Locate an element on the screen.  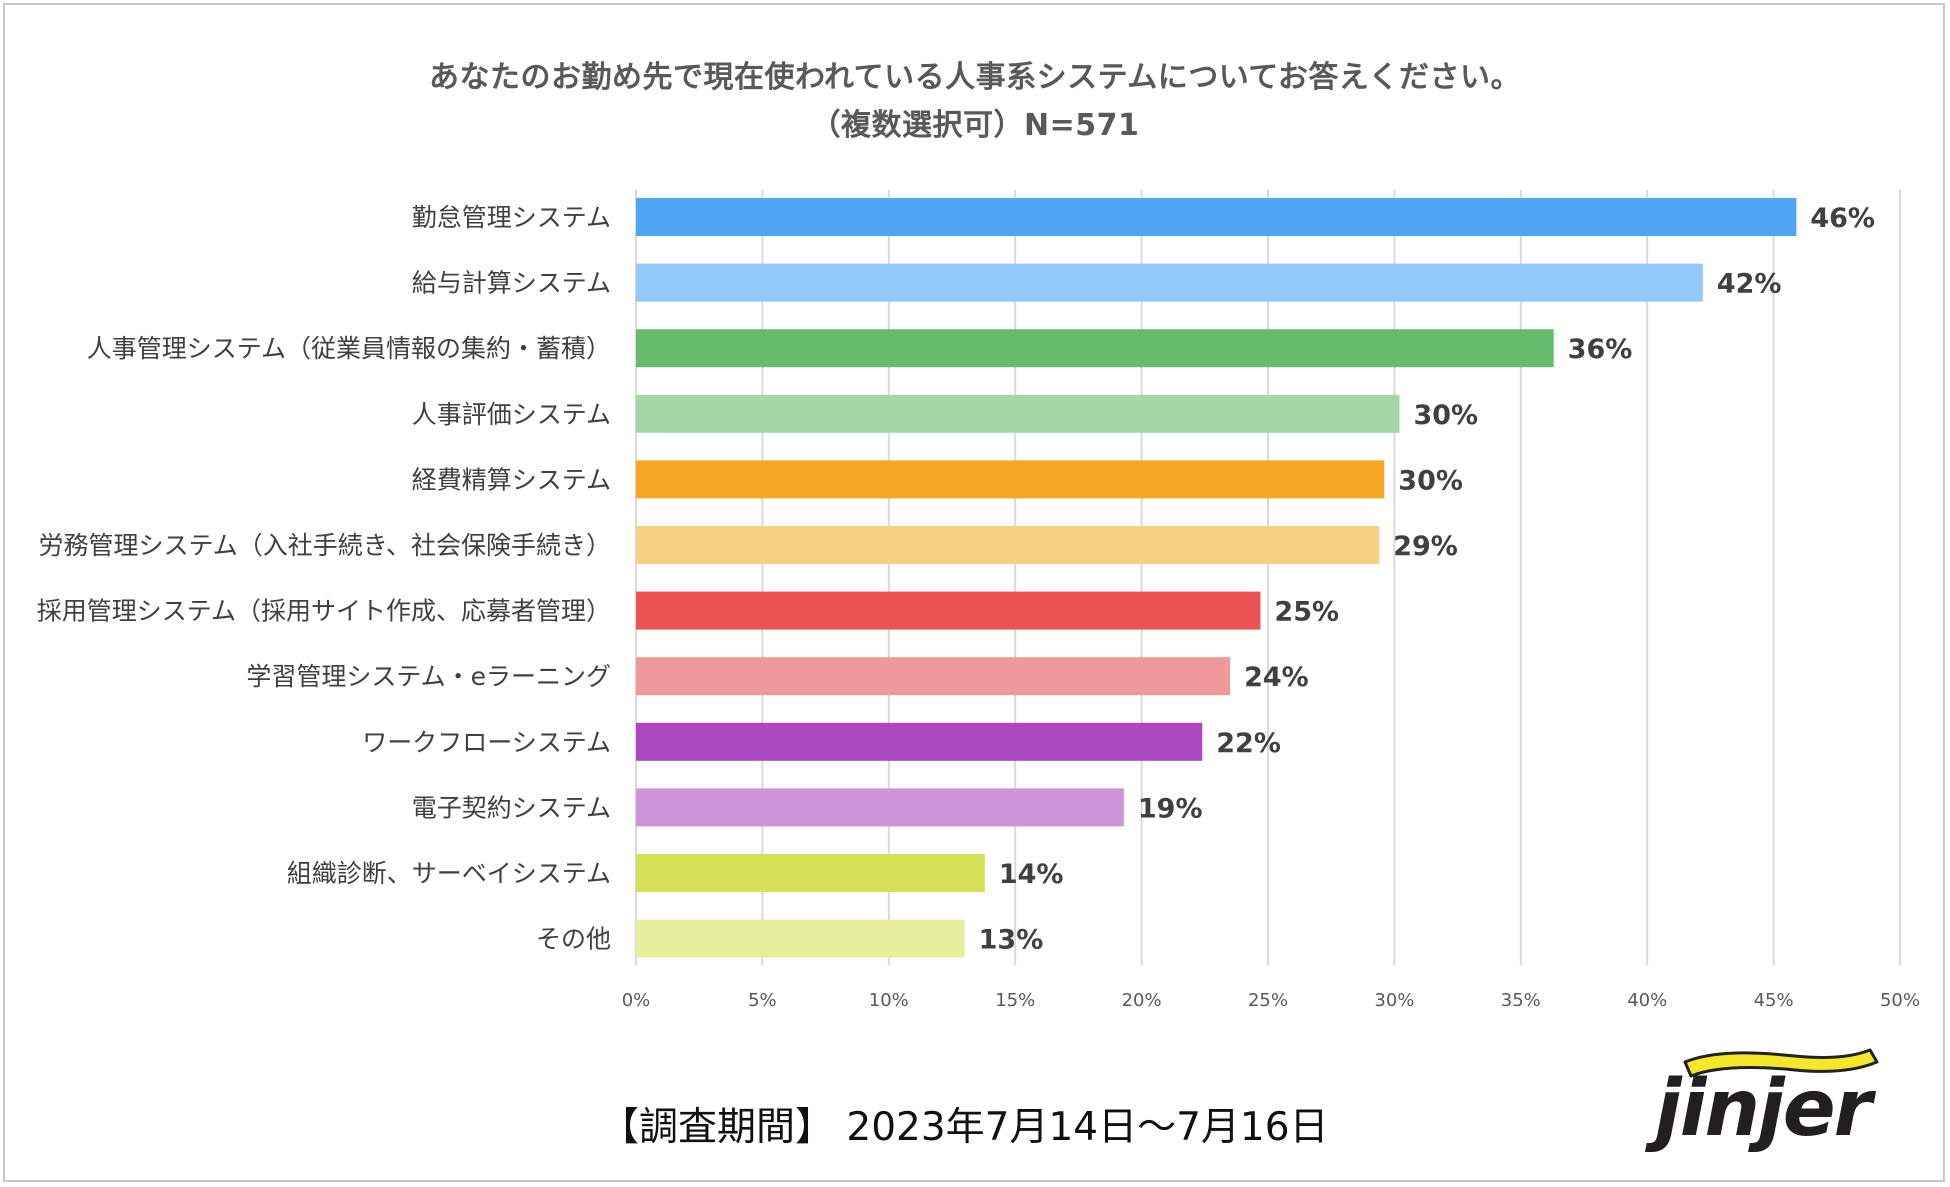
x-tick-label: 35% is located at coordinates (1521, 1000).